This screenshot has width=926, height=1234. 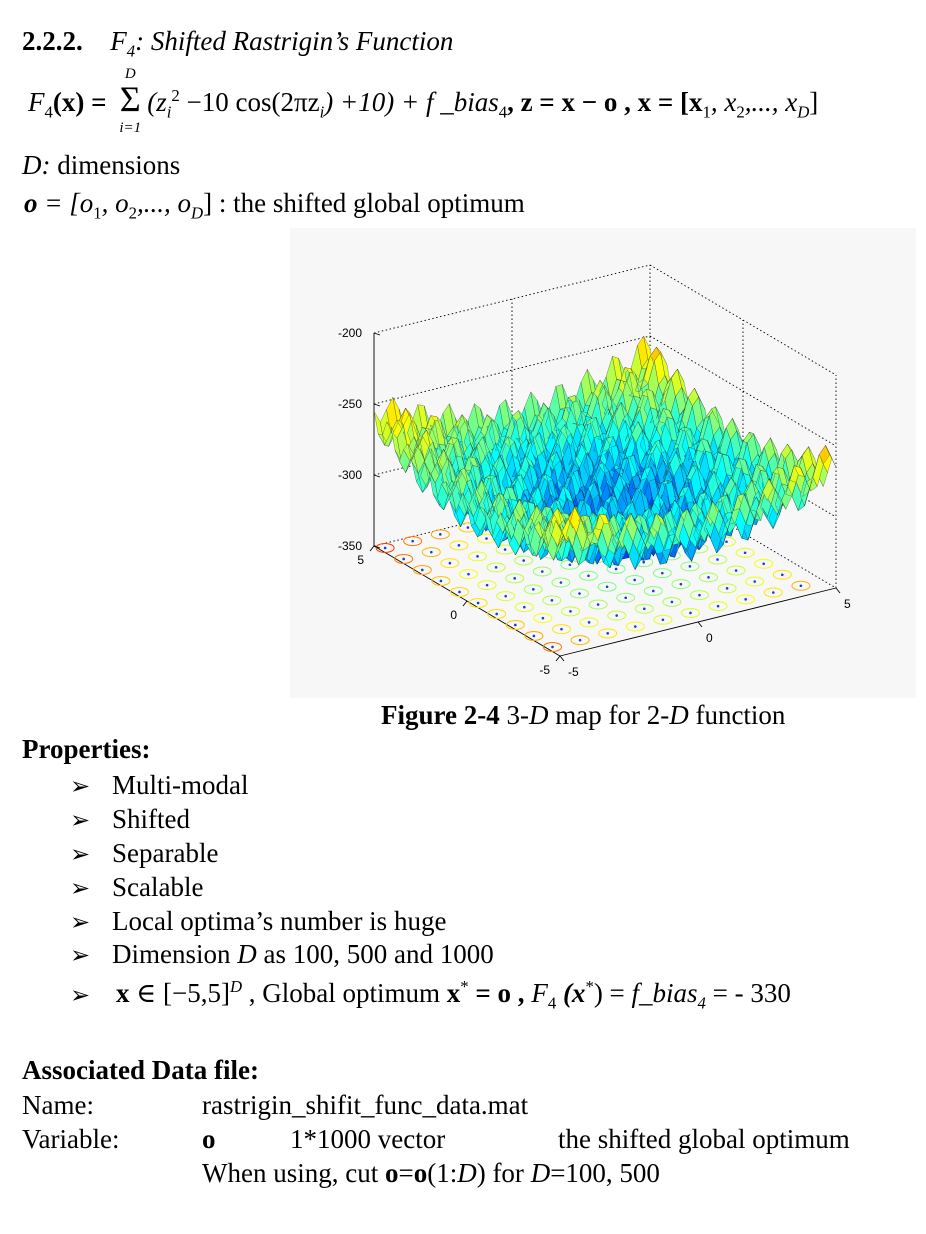 I want to click on data-file-name-label: Name:, so click(x=58, y=1105).